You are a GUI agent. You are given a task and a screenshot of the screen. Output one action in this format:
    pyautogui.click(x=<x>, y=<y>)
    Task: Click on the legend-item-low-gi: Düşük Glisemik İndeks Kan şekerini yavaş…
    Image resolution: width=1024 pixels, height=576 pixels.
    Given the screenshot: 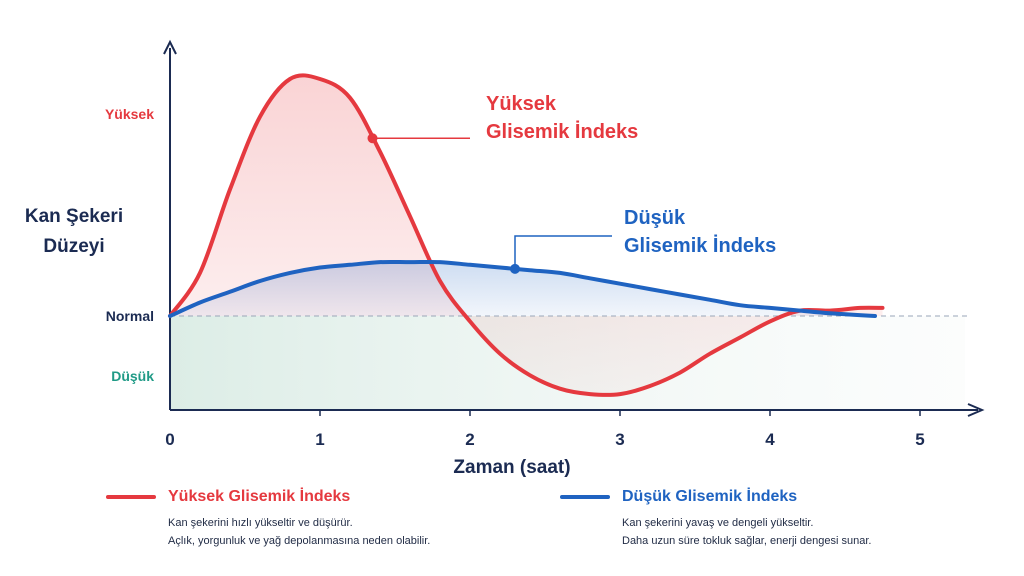 What is the action you would take?
    pyautogui.click(x=716, y=519)
    